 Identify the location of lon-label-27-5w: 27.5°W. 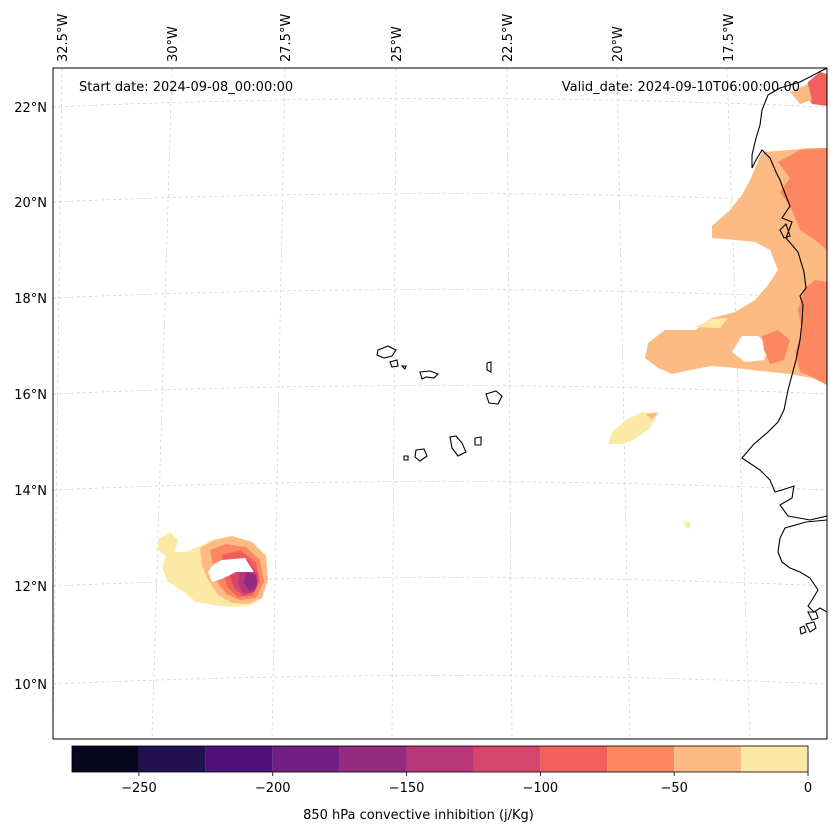
(286, 38).